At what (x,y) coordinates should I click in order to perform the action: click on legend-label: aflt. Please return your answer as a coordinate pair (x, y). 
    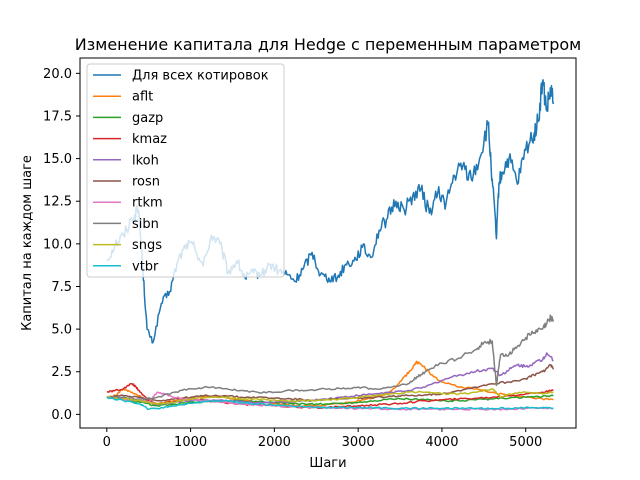
    Looking at the image, I should click on (142, 97).